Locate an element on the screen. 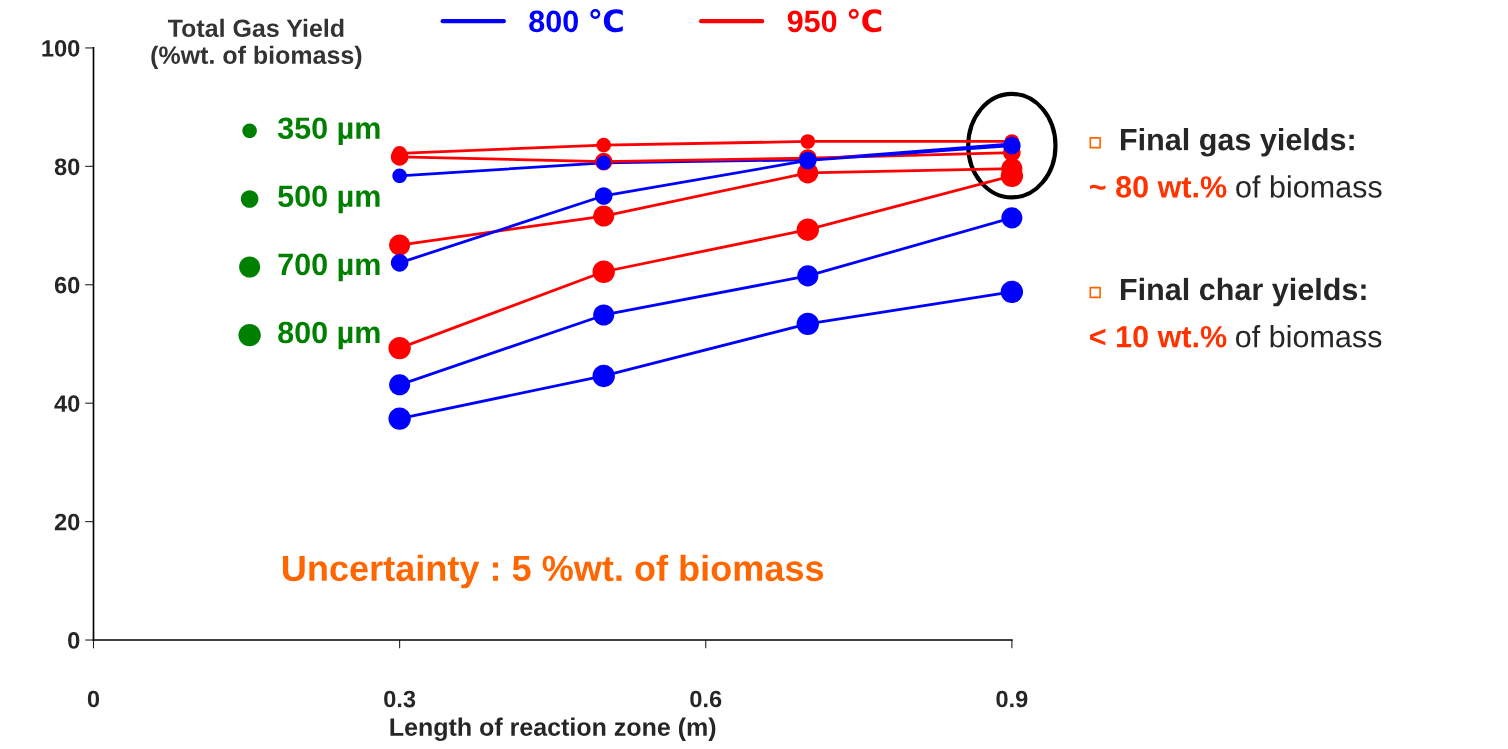 The image size is (1508, 749). x-tick-label: 0.3 is located at coordinates (400, 699).